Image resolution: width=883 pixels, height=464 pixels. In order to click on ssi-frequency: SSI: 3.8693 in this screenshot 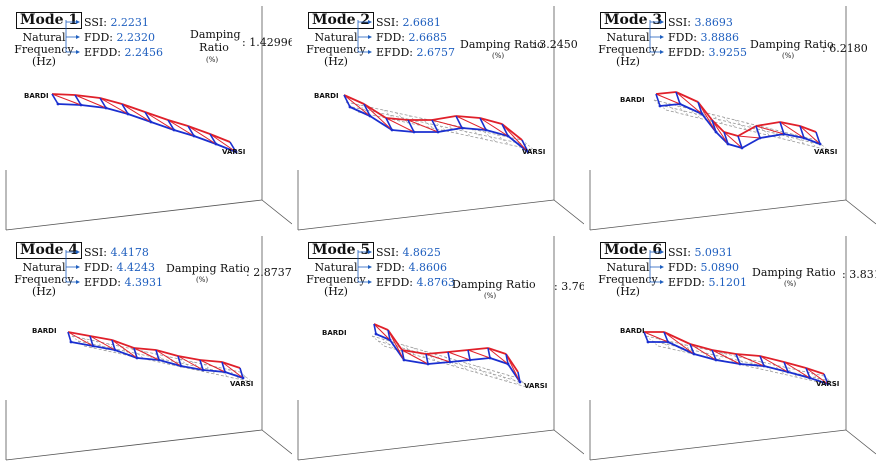, I will do `click(700, 22)`.